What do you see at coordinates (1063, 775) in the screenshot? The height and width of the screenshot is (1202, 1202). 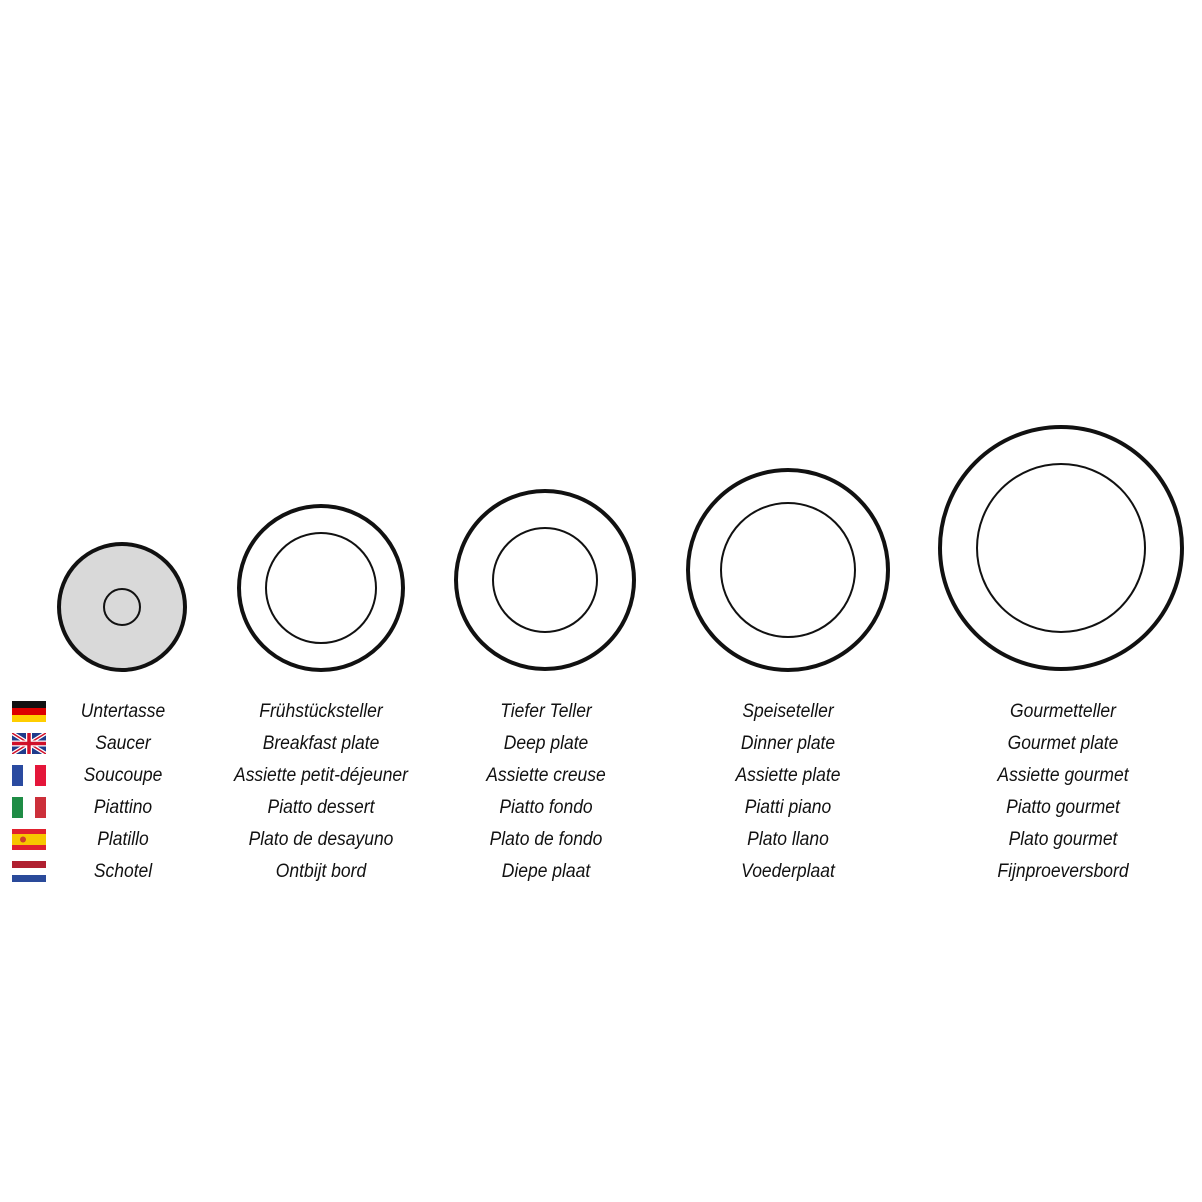 I see `gourmet-plate-label-fr: Assiette gourmet` at bounding box center [1063, 775].